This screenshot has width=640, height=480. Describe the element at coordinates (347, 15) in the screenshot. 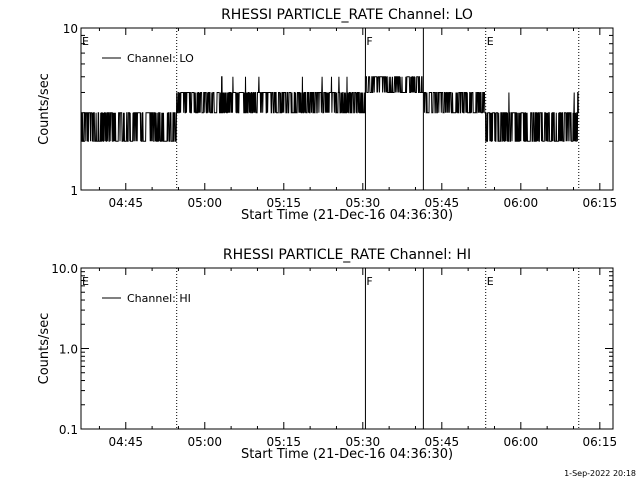

I see `chart-title: RHESSI PARTICLE_RATE Channel: LO` at that location.